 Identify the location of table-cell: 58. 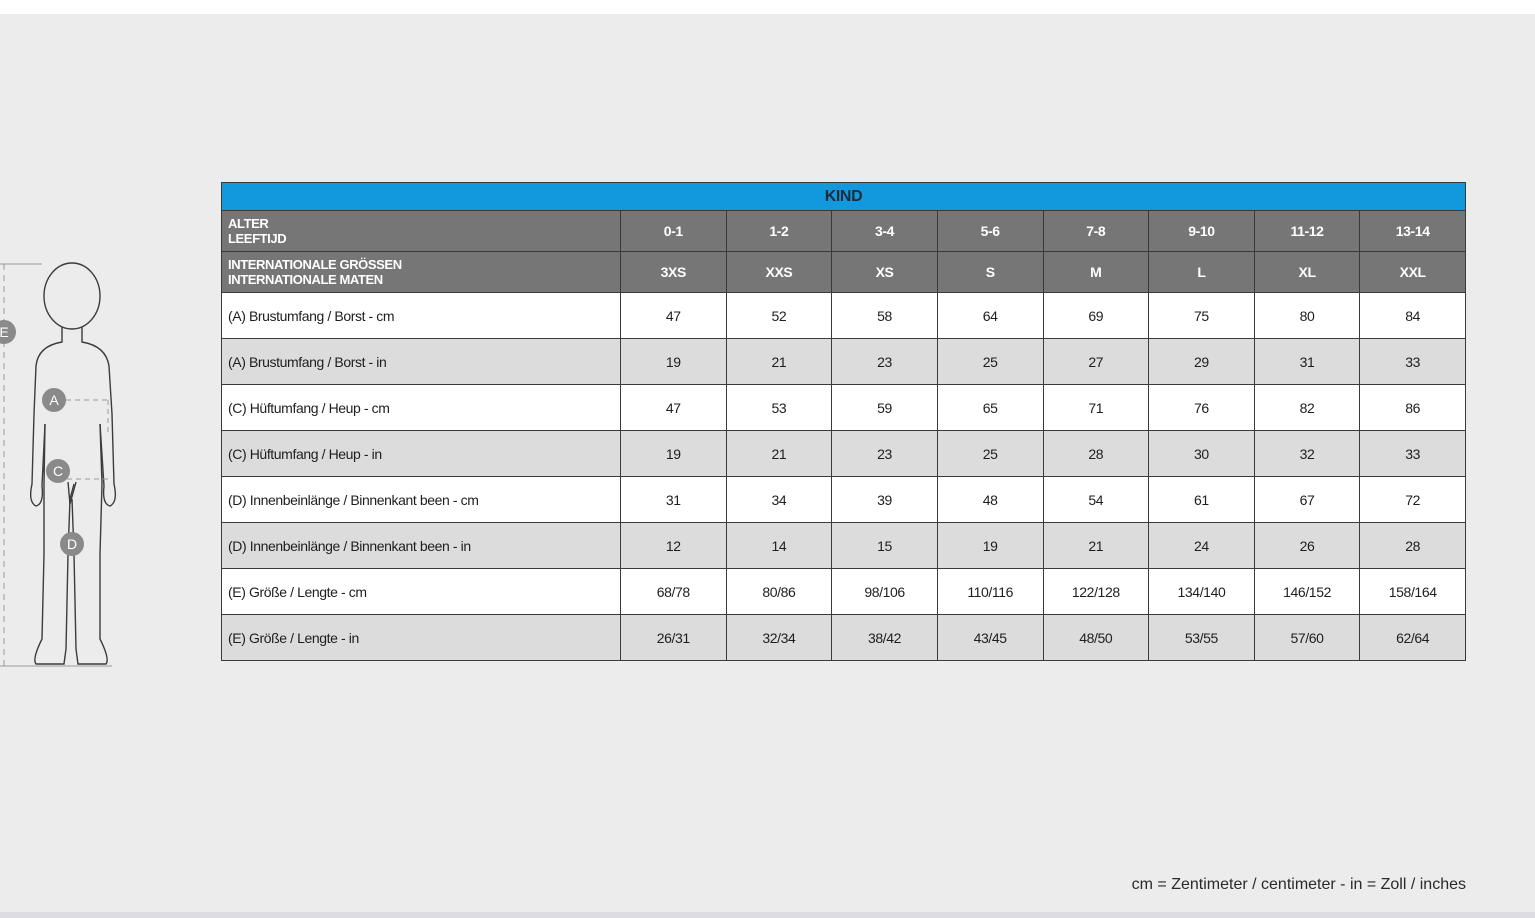
(884, 315).